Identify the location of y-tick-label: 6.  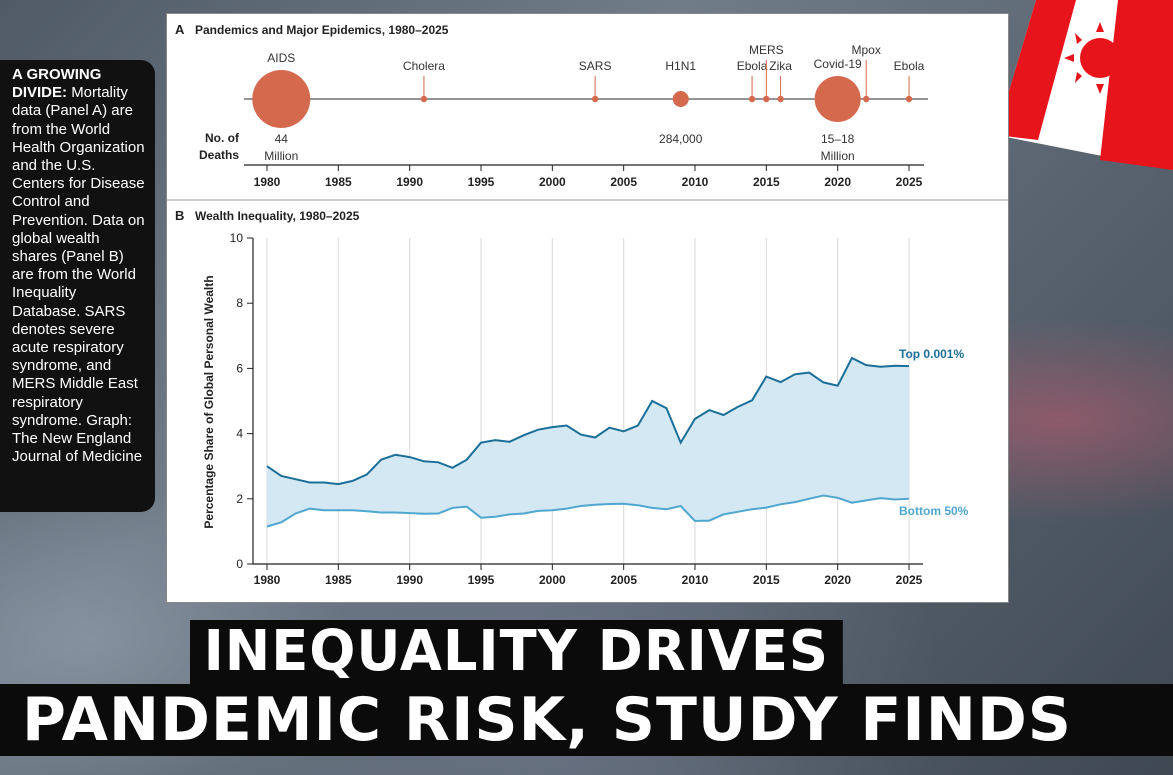
(239, 368).